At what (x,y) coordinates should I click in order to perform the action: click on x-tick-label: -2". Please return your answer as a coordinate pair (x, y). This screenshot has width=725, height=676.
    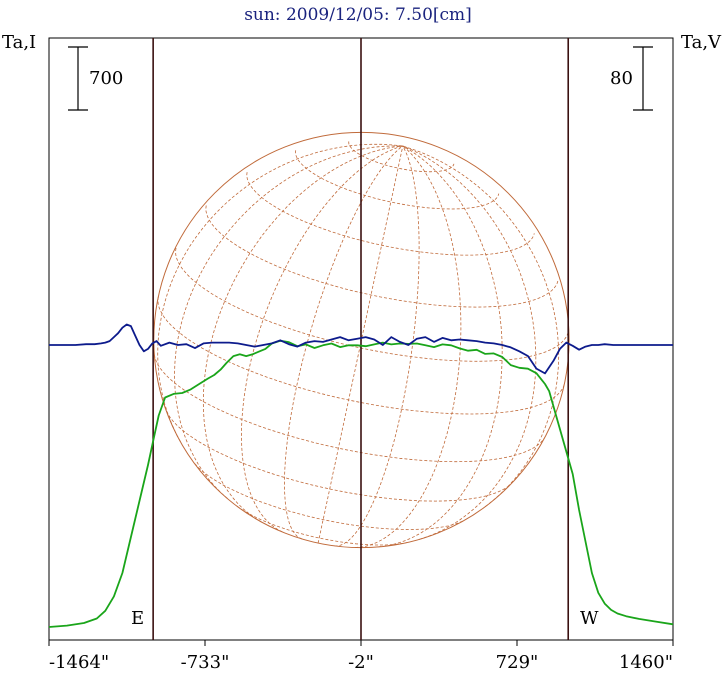
    Looking at the image, I should click on (361, 662).